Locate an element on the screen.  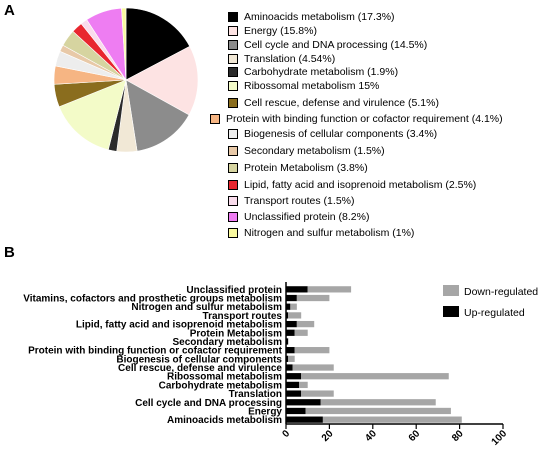
x-tick-label: 80 is located at coordinates (458, 436).